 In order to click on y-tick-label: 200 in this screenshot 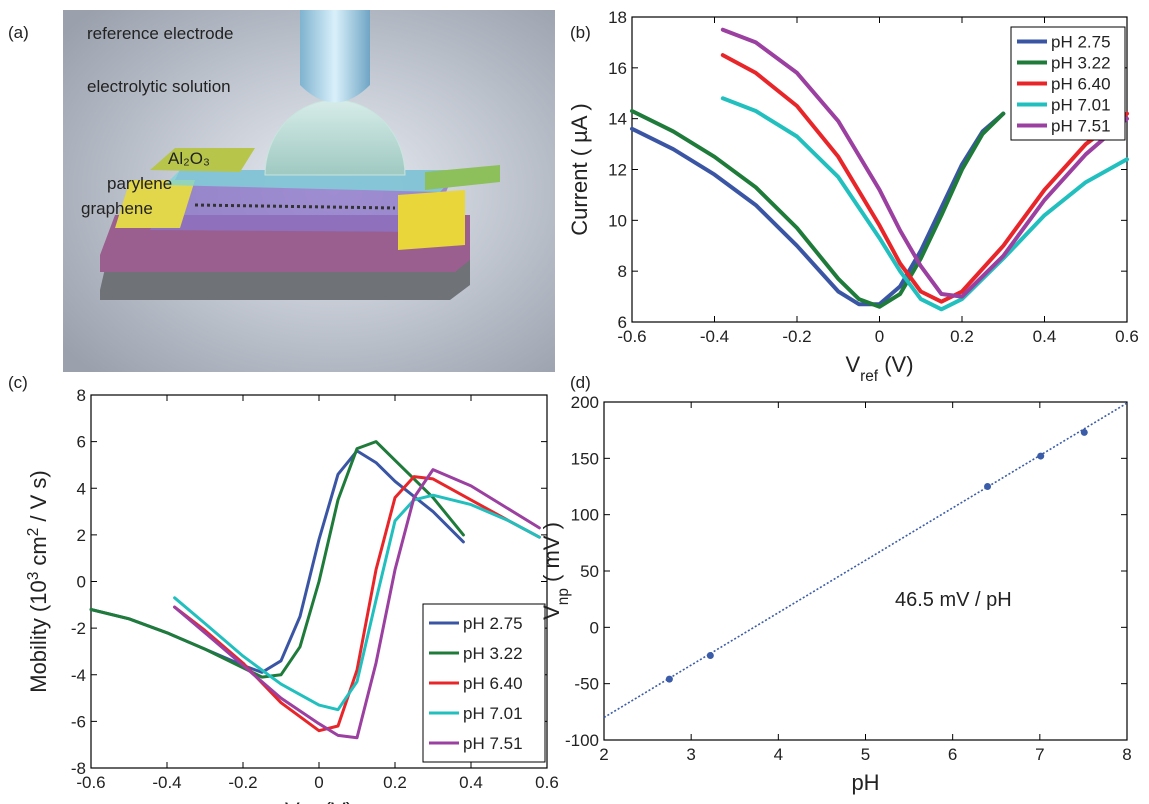, I will do `click(585, 402)`.